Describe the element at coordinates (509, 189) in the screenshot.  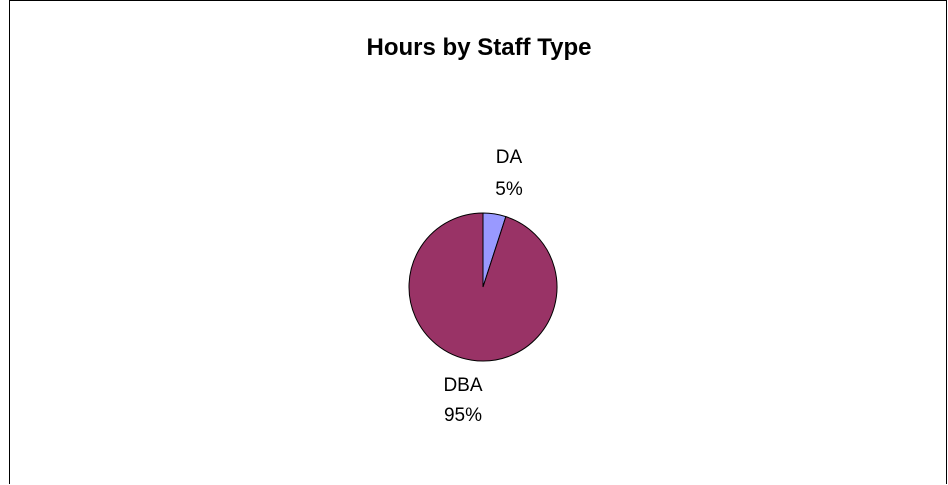
I see `slice-percent-da: 5%` at that location.